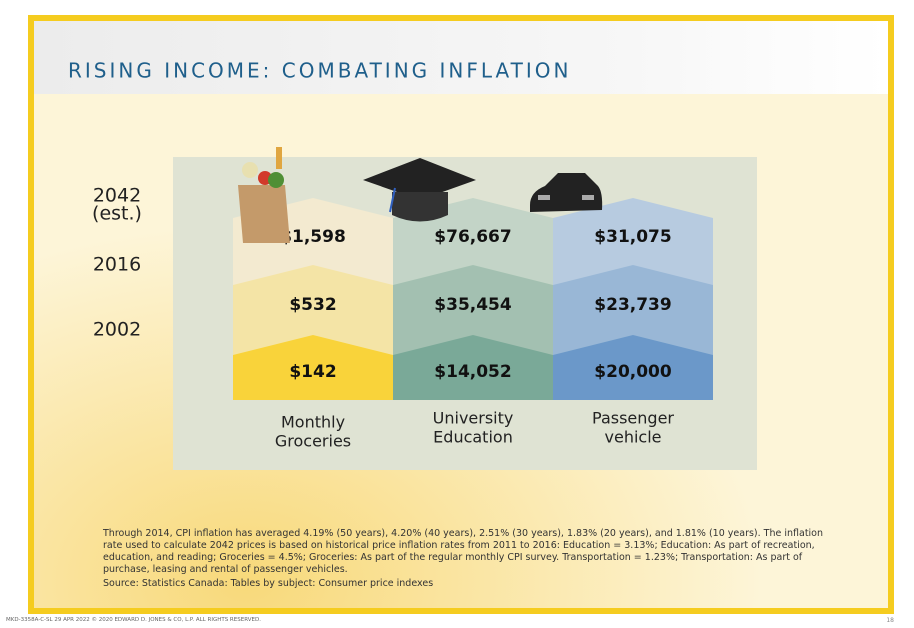 The width and height of the screenshot is (914, 628). Describe the element at coordinates (473, 437) in the screenshot. I see `column-label: Education` at that location.